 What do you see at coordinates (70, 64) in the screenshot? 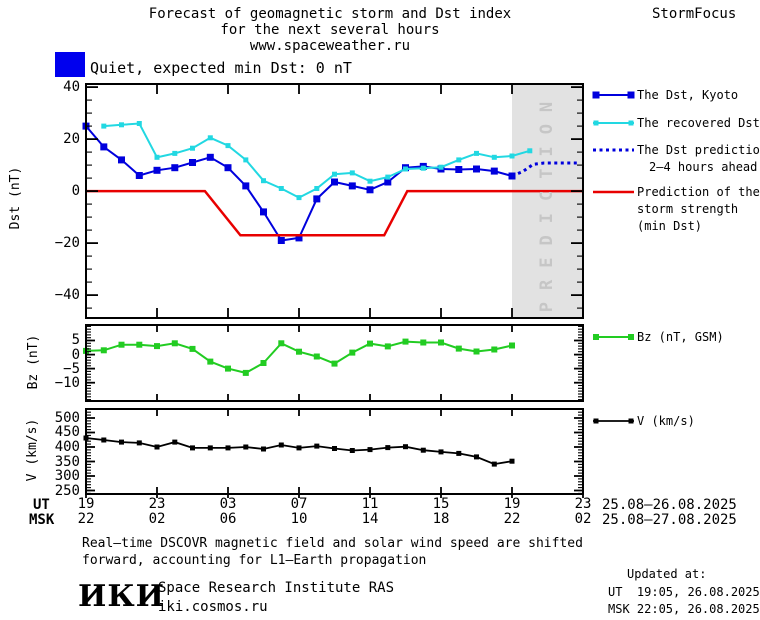
I see `quiet-status-swatch` at bounding box center [70, 64].